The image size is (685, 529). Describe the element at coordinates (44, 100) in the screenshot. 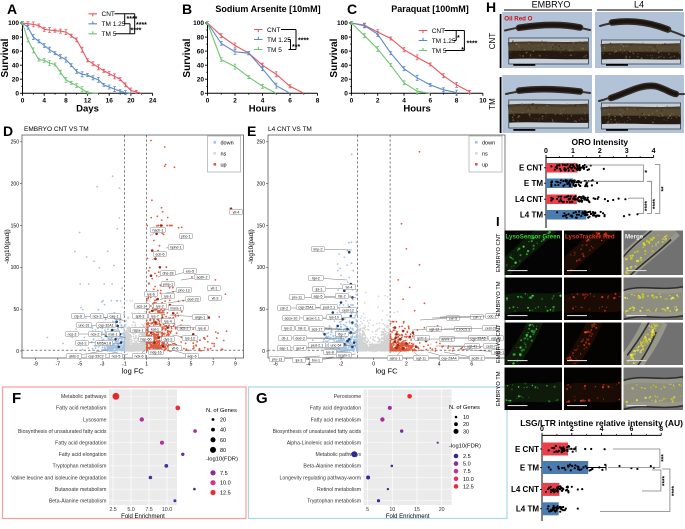

I see `svg-text: 4` at that location.